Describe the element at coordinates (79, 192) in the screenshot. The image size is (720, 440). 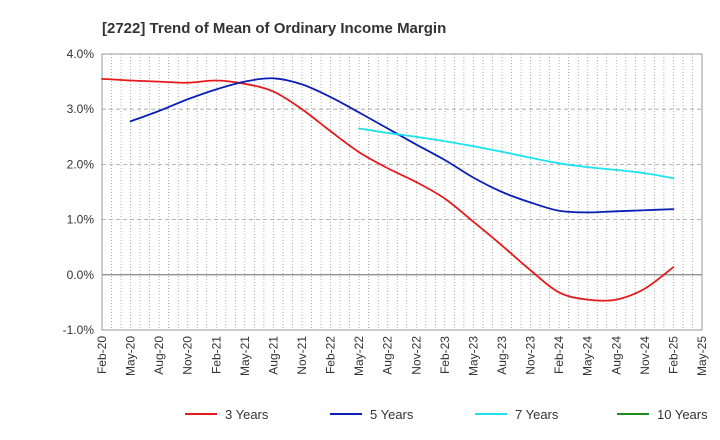
I see `y-axis: 4.0% 3.0% 2.0% 1.0% 0.0% -1.0%` at that location.